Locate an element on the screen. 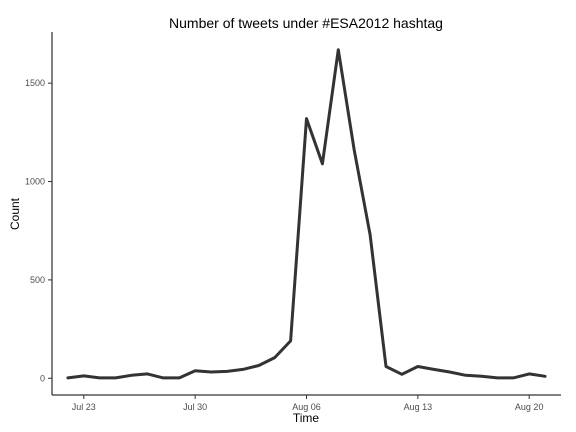 The image size is (576, 432). y-tick-label: 0 is located at coordinates (42, 378).